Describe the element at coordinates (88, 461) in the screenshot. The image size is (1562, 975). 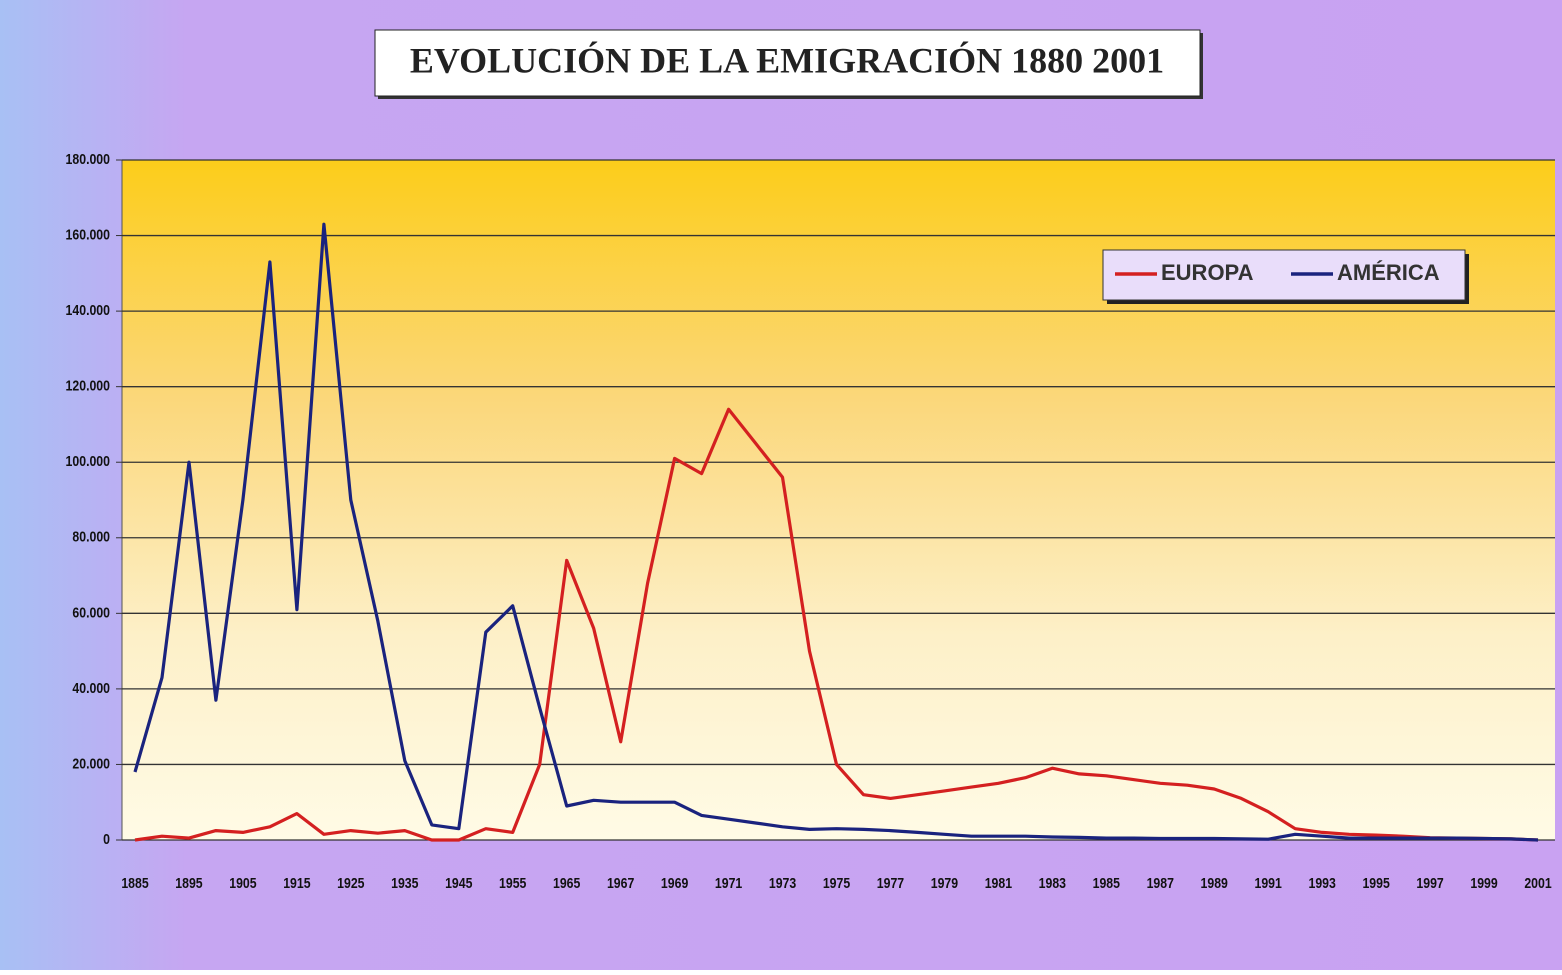
I see `y-tick-label: 100.000` at that location.